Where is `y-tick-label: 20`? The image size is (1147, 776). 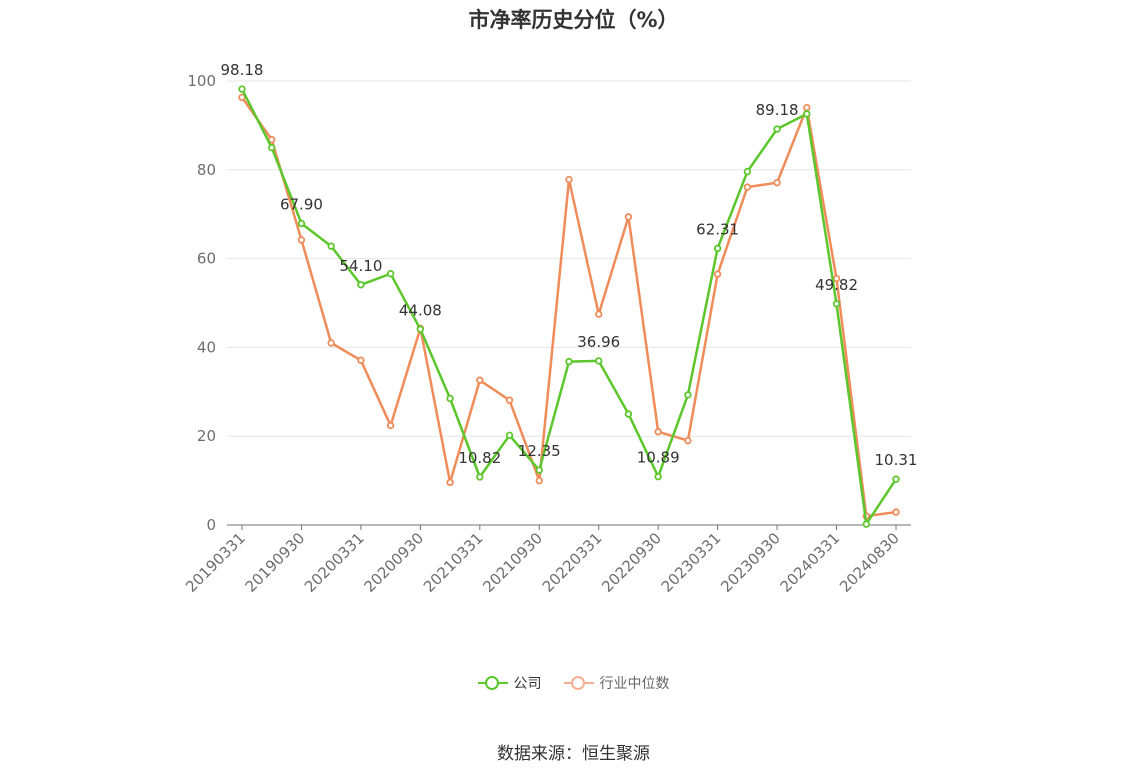
y-tick-label: 20 is located at coordinates (206, 436).